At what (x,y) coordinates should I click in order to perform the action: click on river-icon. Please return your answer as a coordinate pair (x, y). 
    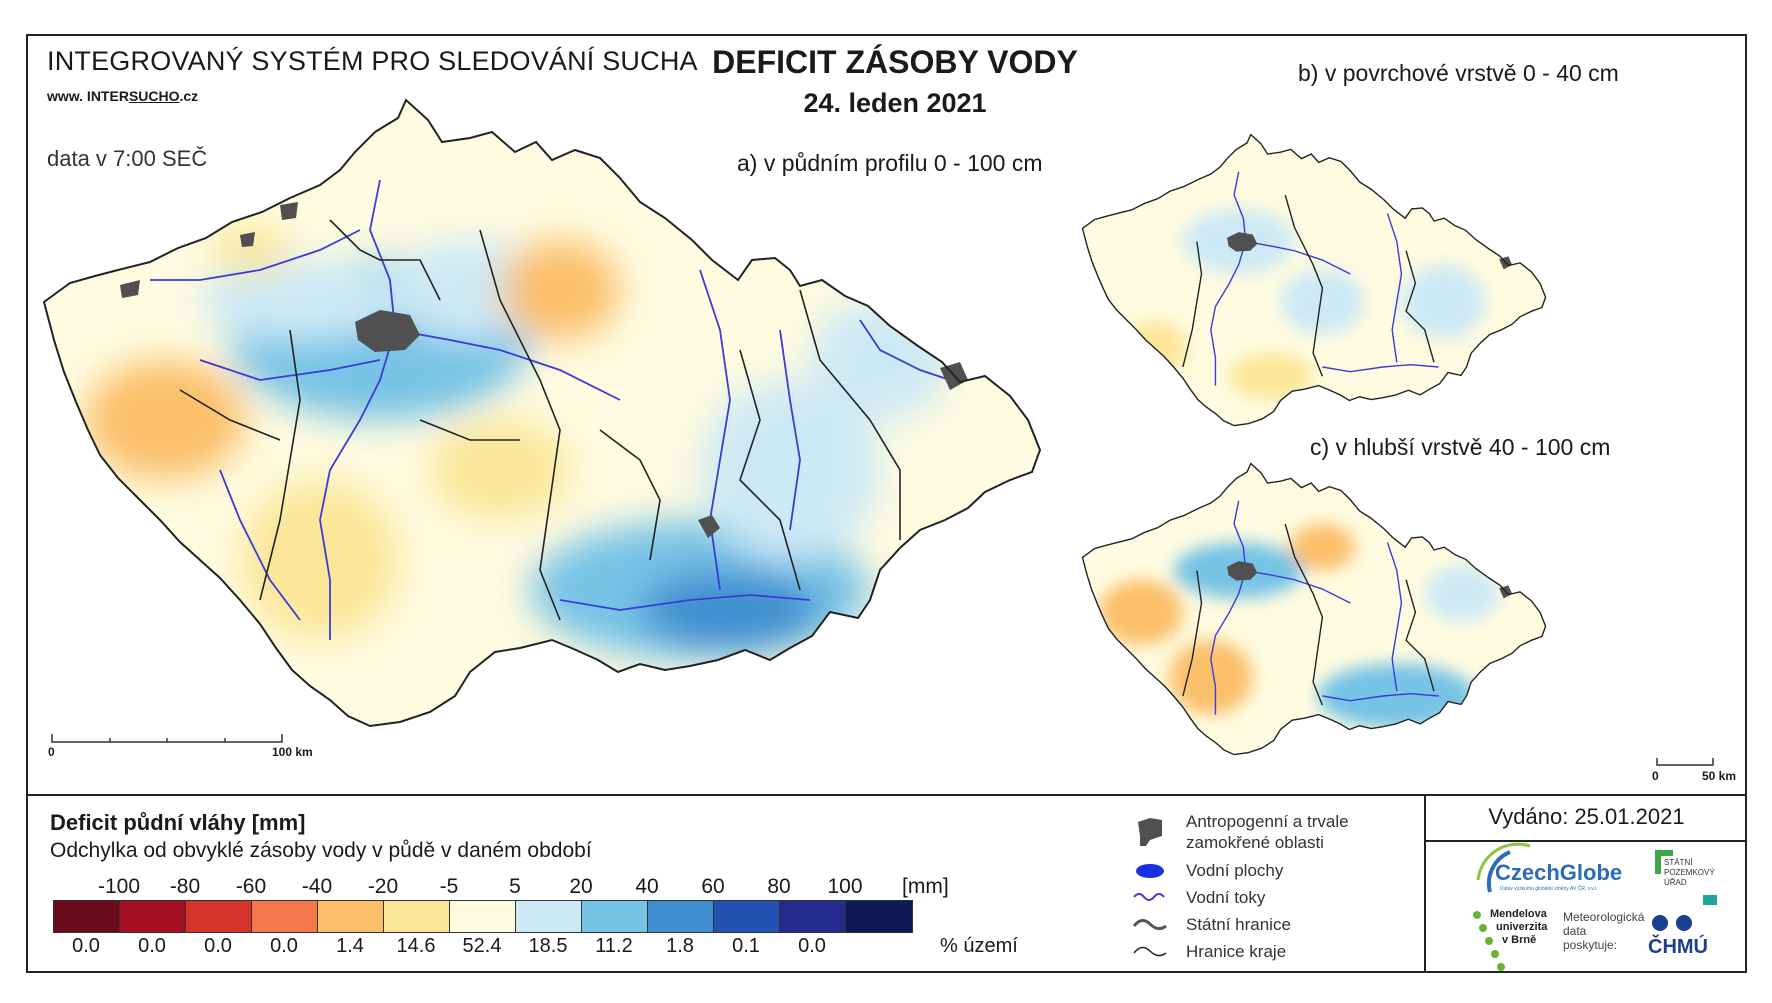
    Looking at the image, I should click on (1149, 897).